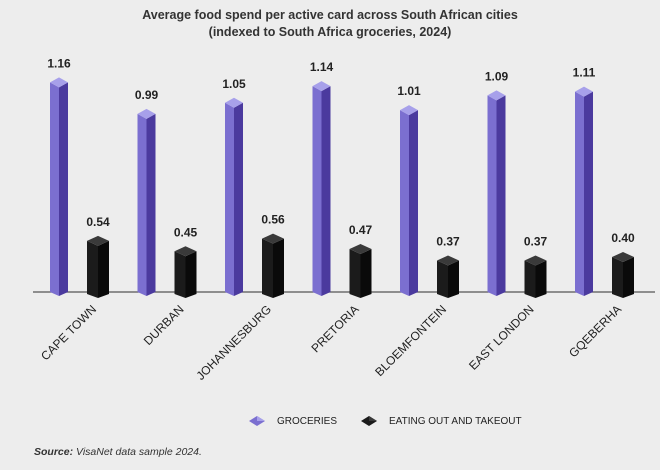  Describe the element at coordinates (147, 95) in the screenshot. I see `data-label-groceries-durban: 0.99` at that location.